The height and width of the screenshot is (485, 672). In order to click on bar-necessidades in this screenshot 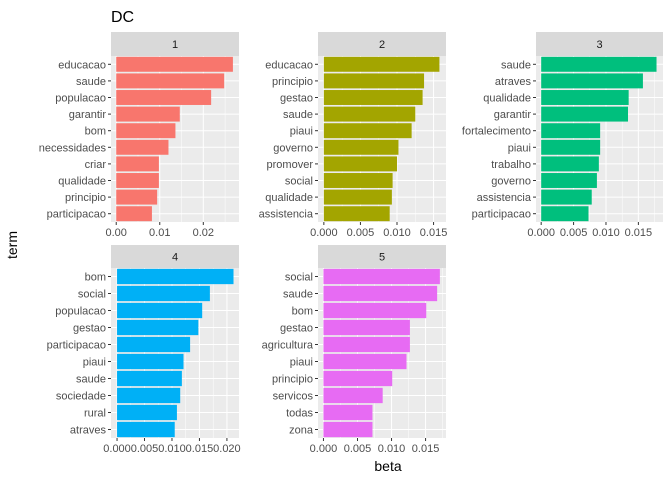, I will do `click(142, 147)`.